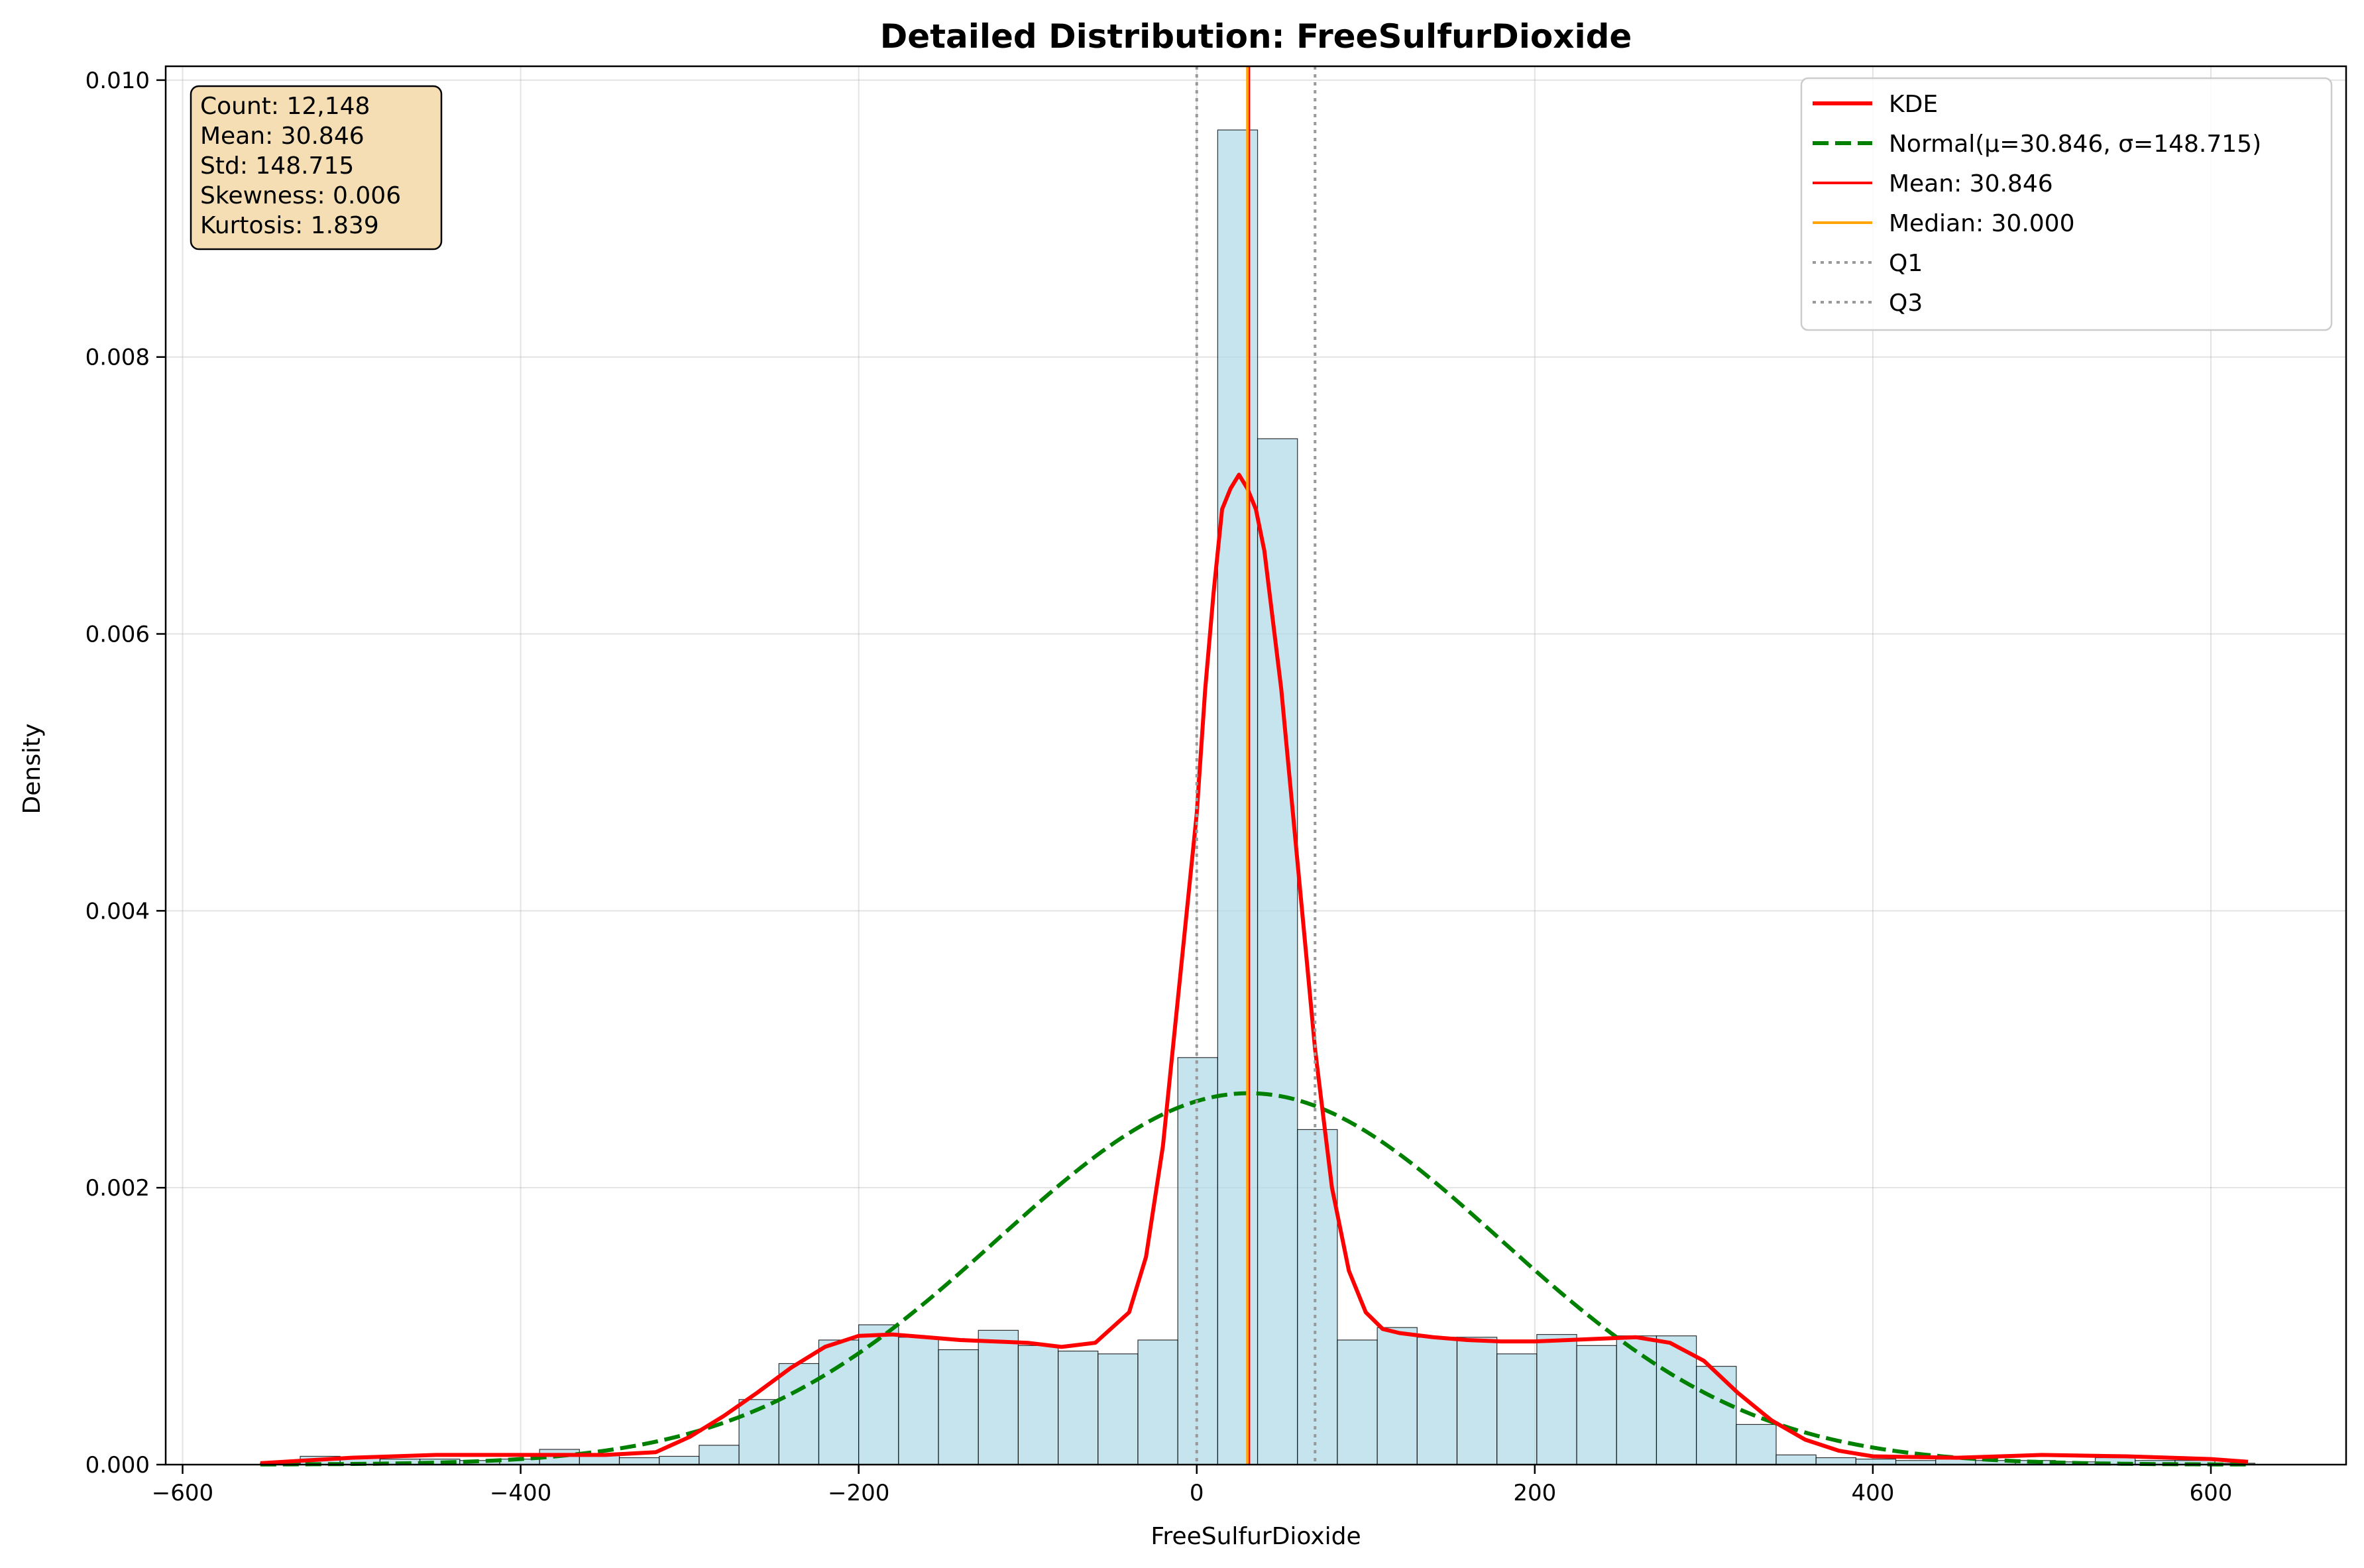 Image resolution: width=2364 pixels, height=1568 pixels. What do you see at coordinates (1971, 183) in the screenshot?
I see `legend-label: Mean: 30.846` at bounding box center [1971, 183].